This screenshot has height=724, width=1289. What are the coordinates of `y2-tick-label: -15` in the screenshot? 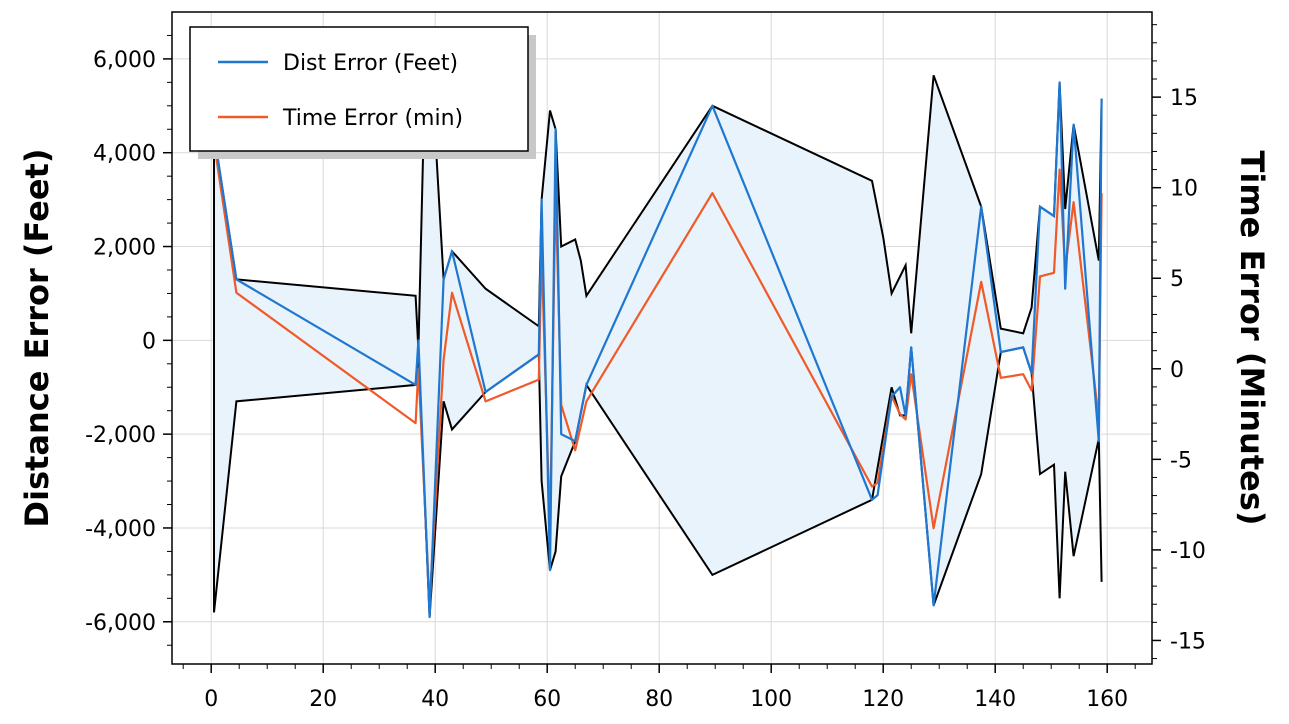 It's located at (1188, 641).